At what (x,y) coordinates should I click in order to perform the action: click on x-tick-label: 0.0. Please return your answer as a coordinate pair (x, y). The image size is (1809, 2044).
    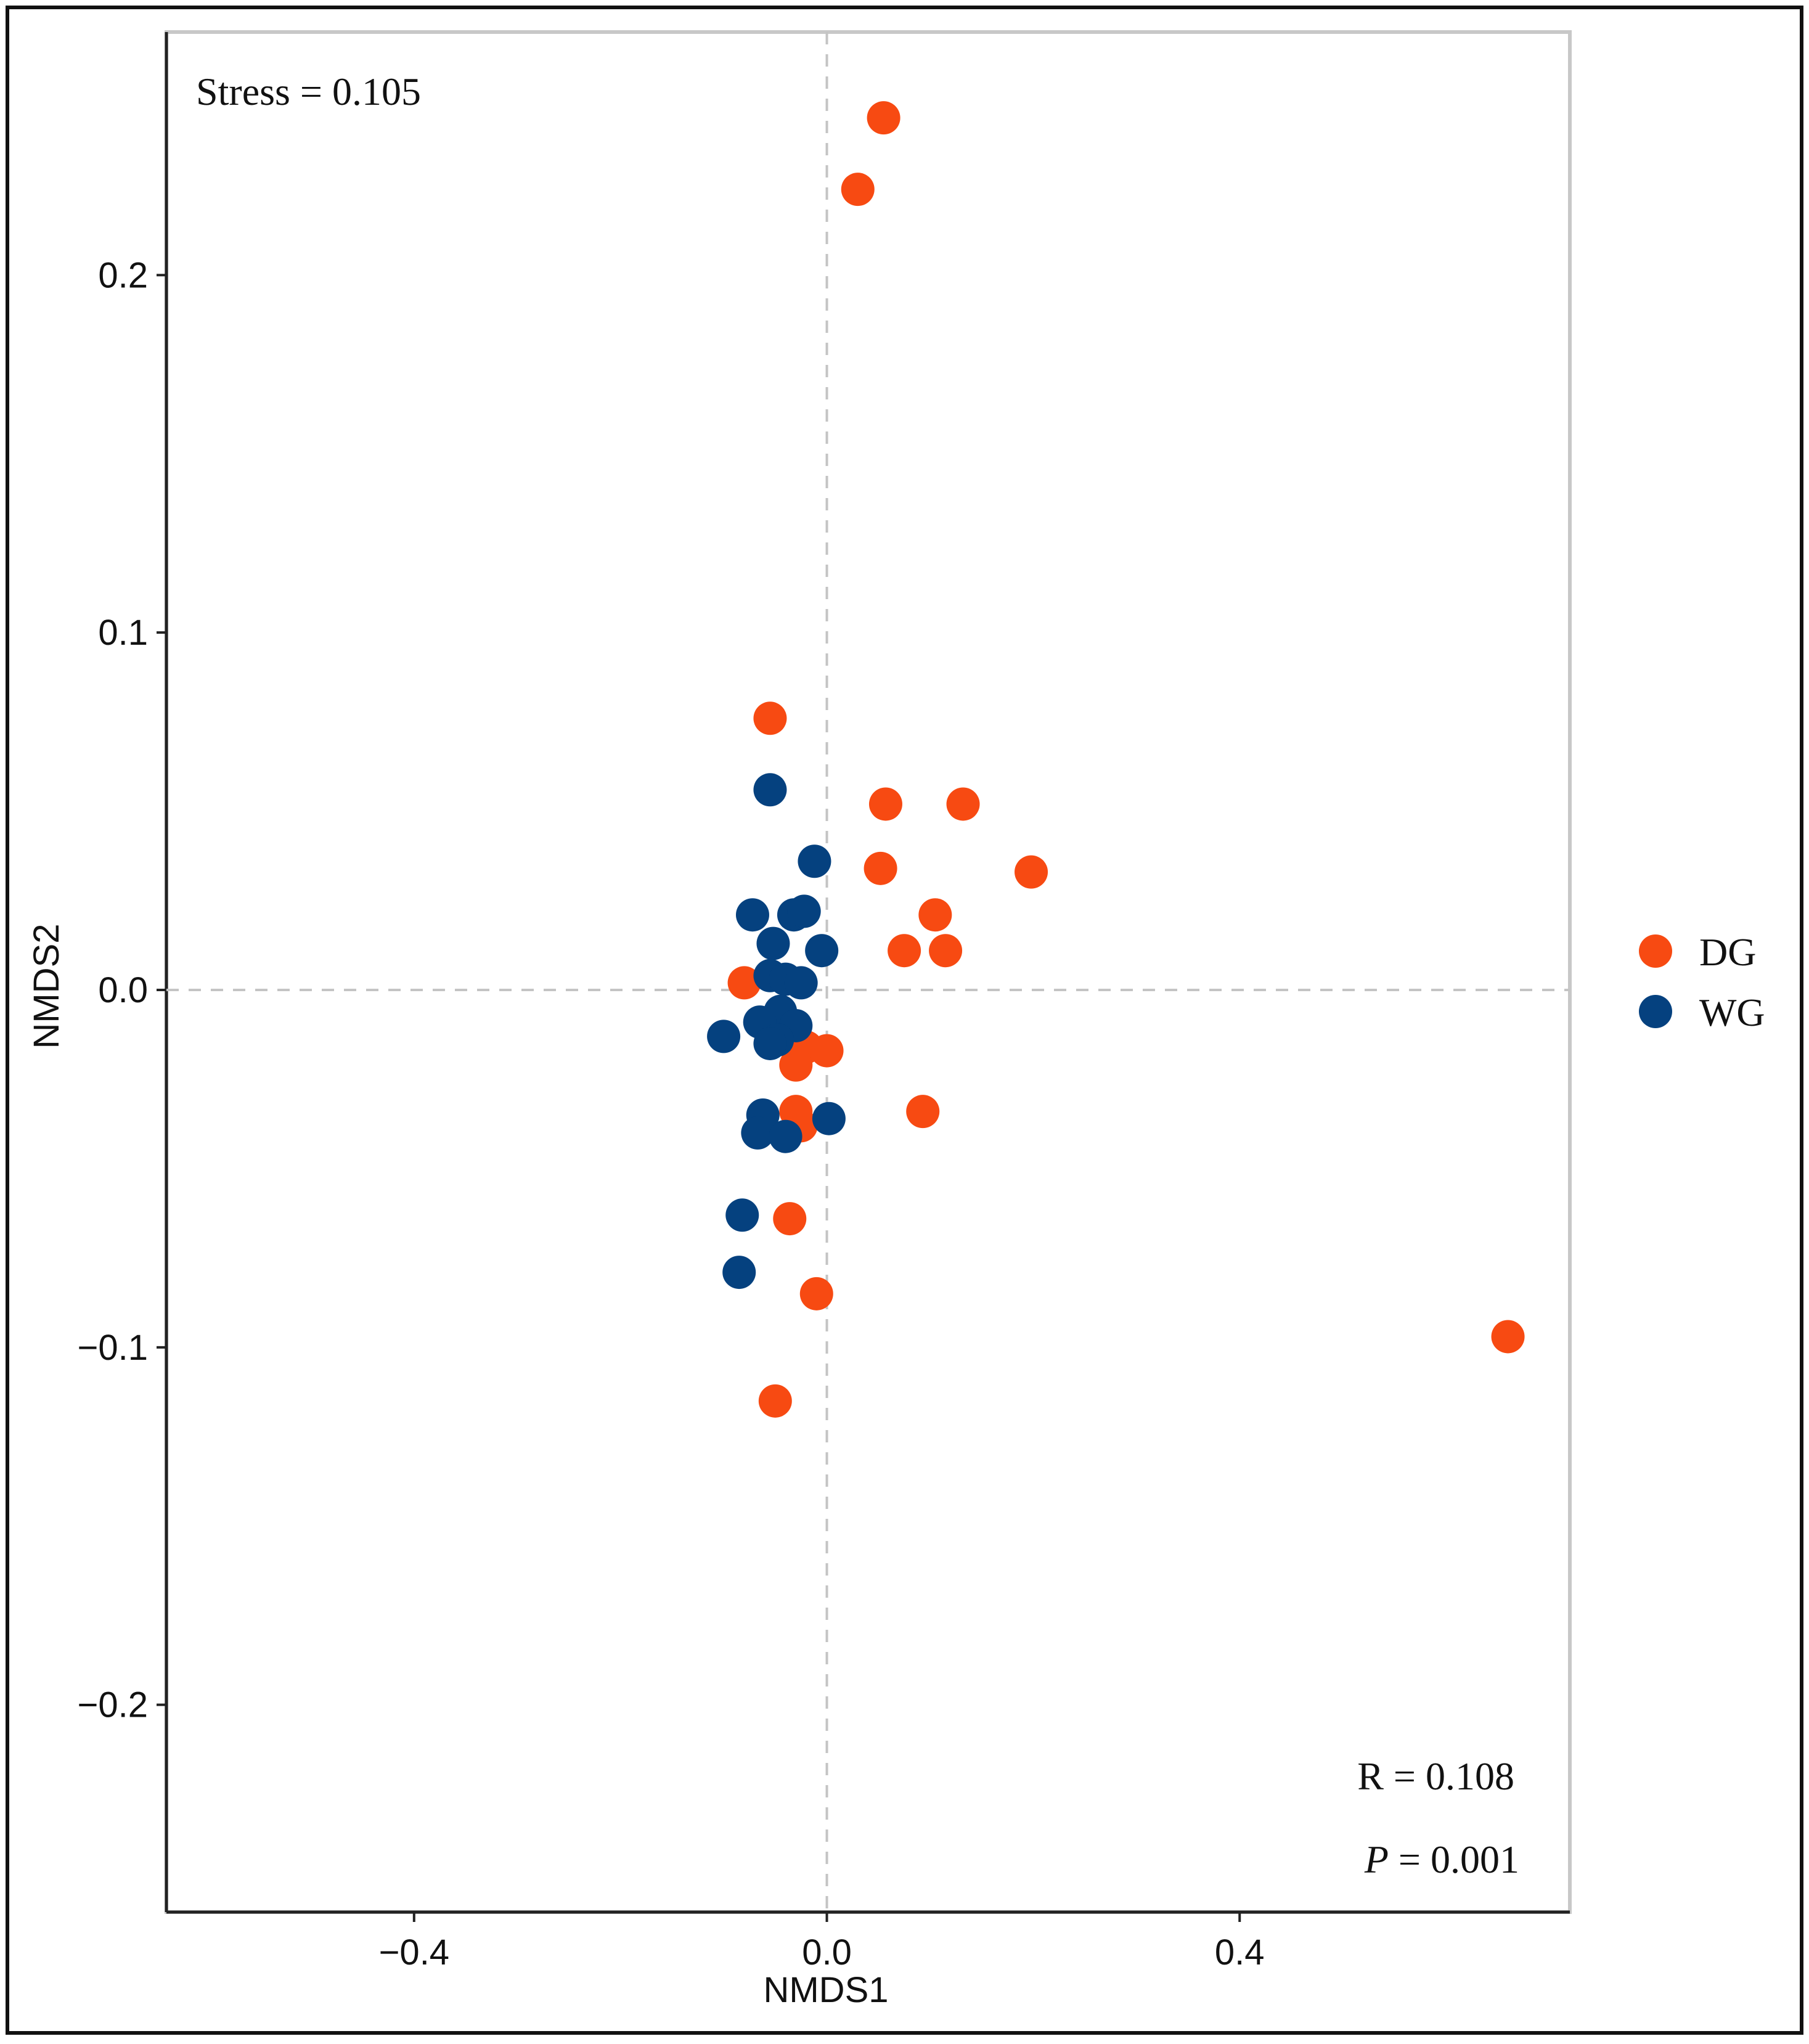
    Looking at the image, I should click on (827, 1952).